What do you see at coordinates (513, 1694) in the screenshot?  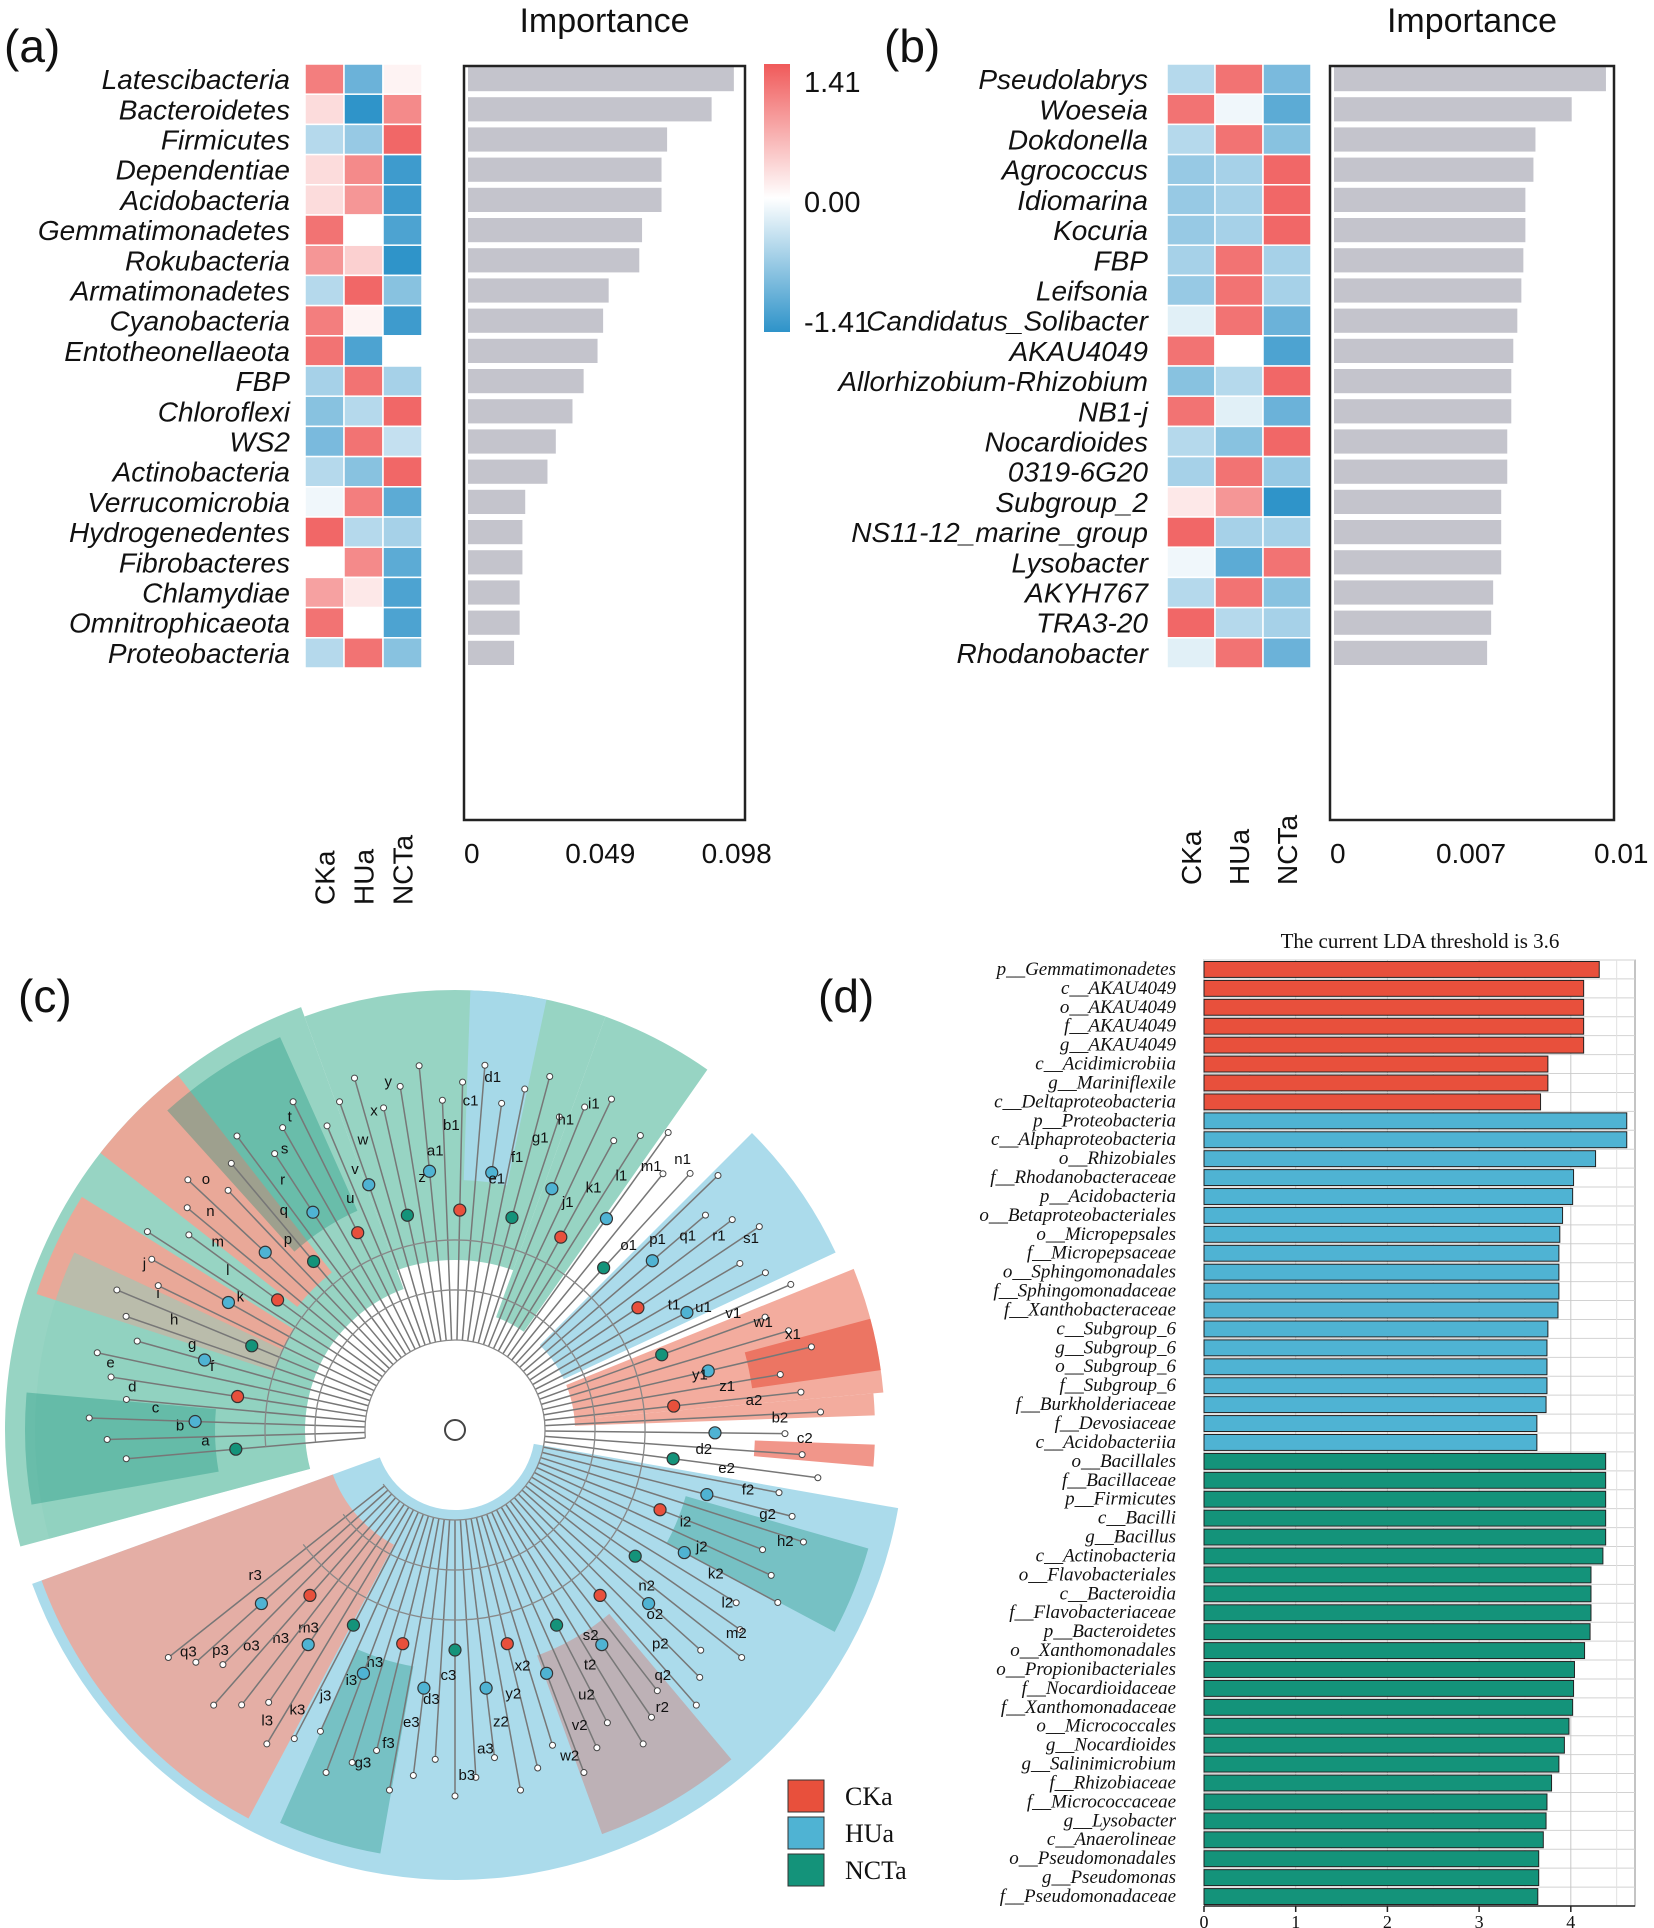 I see `cladogram-node-label: y2` at bounding box center [513, 1694].